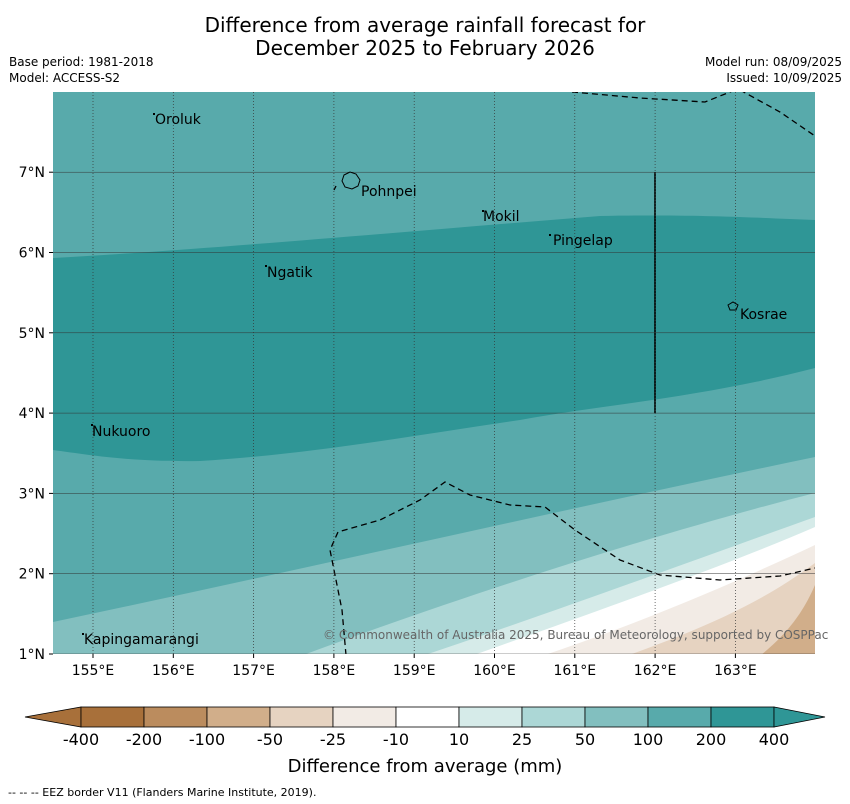  I want to click on colorbar-extend-low, so click(53, 717).